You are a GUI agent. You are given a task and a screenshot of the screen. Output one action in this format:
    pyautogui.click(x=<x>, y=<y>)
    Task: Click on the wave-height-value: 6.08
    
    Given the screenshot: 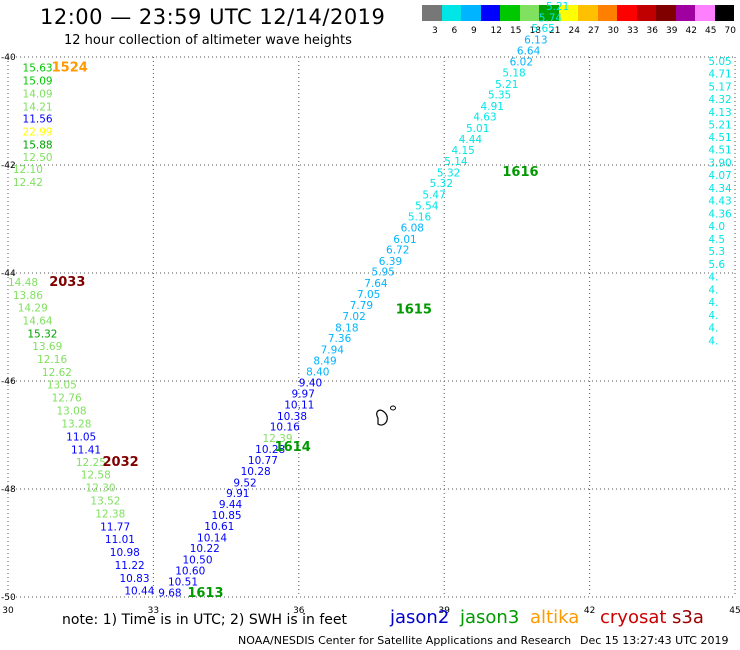 What is the action you would take?
    pyautogui.click(x=412, y=228)
    